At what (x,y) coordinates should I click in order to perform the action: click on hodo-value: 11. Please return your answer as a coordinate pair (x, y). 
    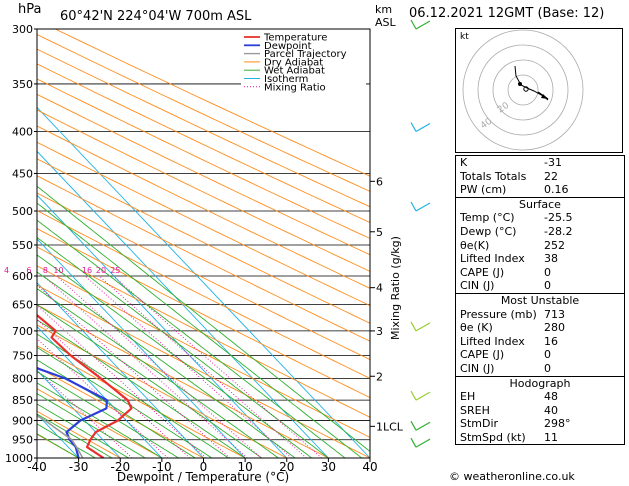
    Looking at the image, I should click on (551, 437).